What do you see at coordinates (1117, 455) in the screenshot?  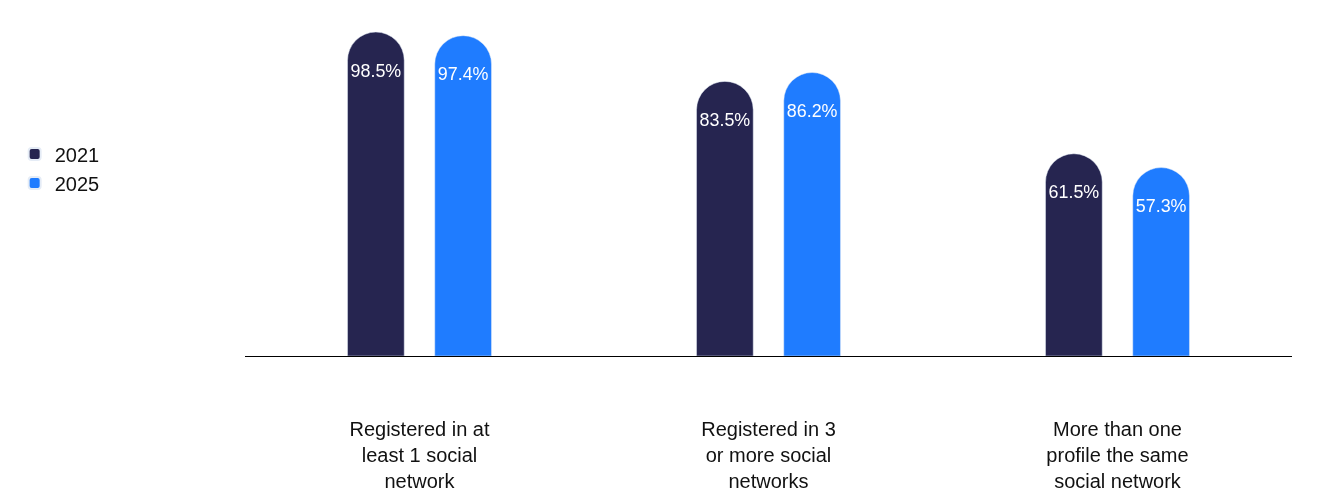 I see `x-tick-label: More than one profile the same social network` at bounding box center [1117, 455].